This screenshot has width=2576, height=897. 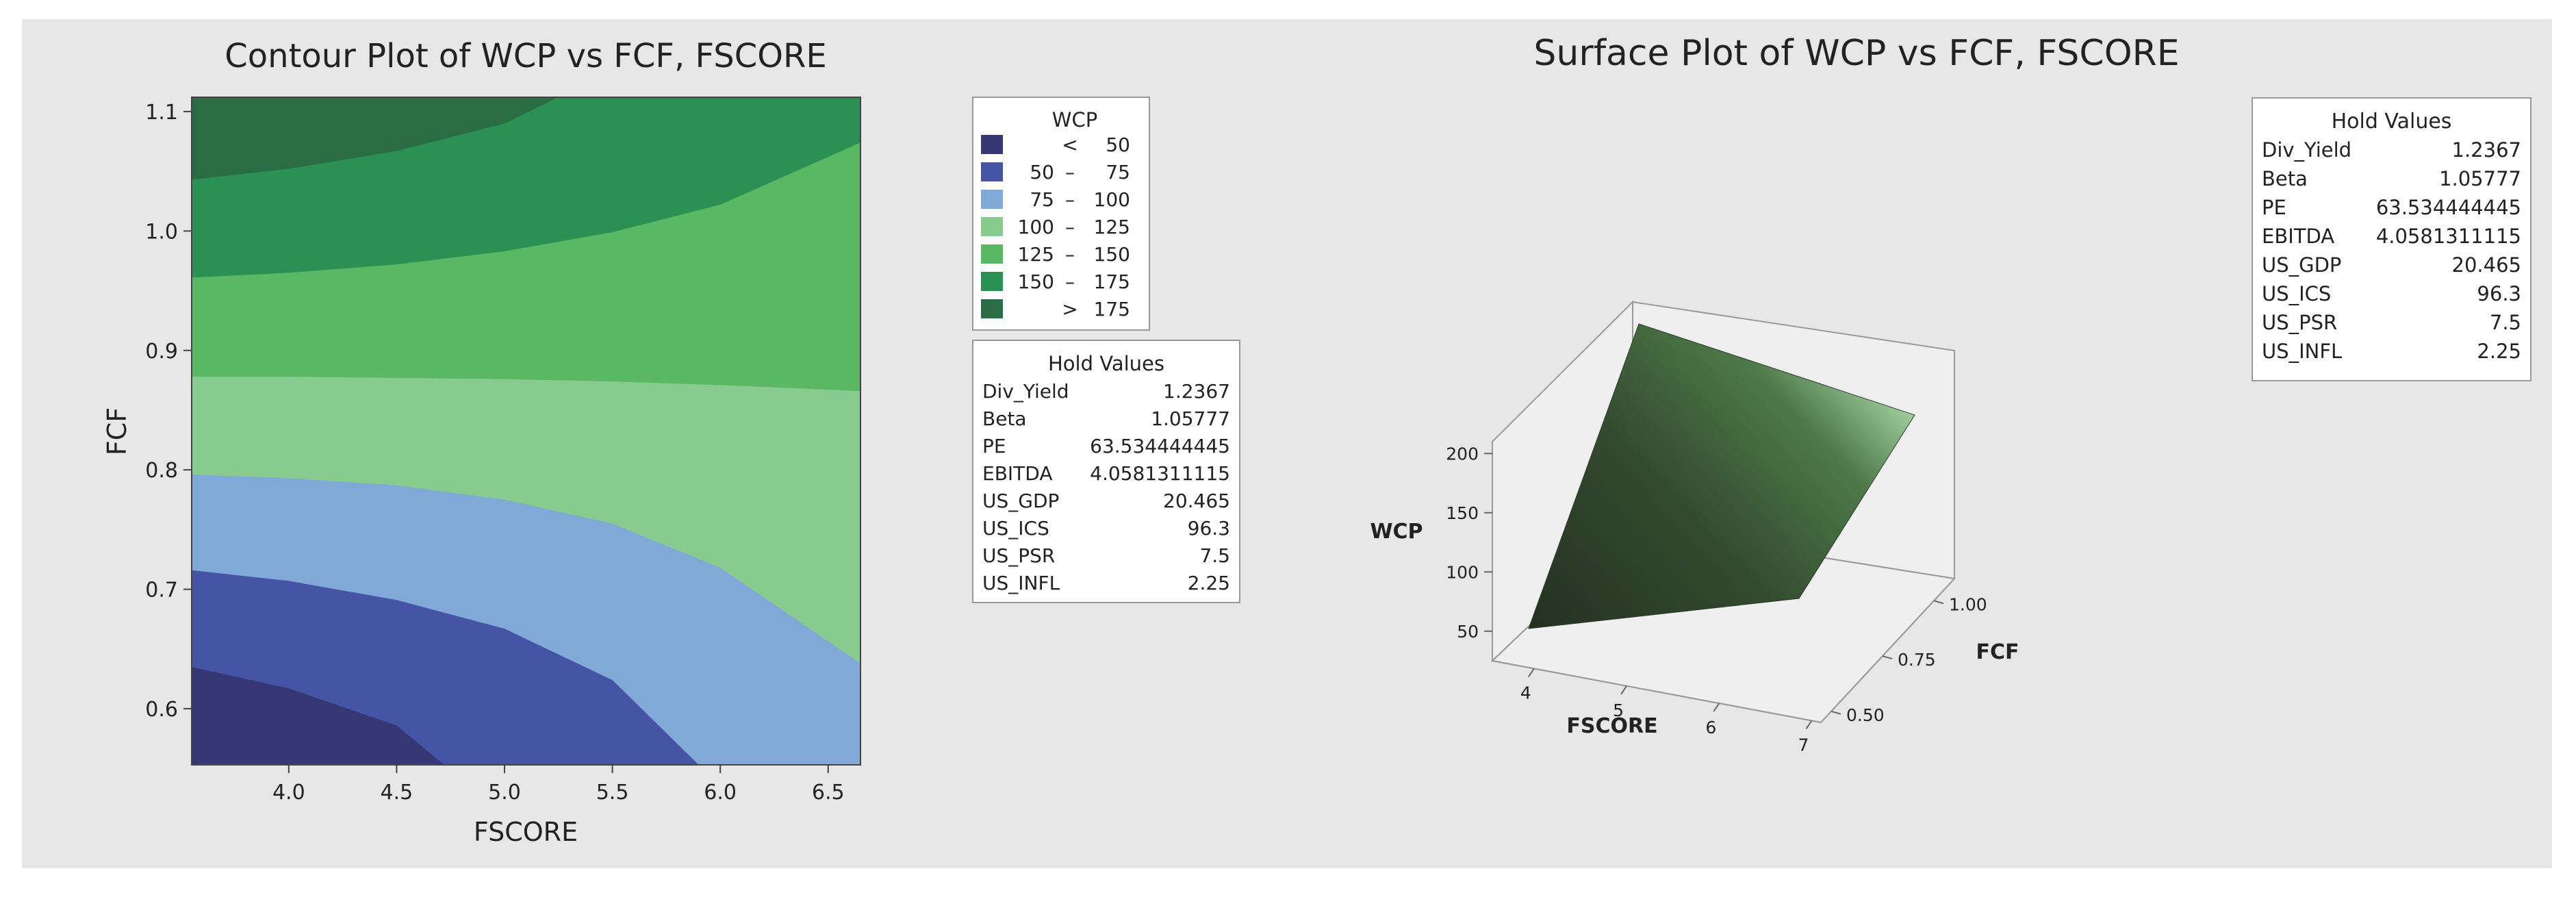 What do you see at coordinates (1463, 454) in the screenshot?
I see `surface-z-tick-label: 200` at bounding box center [1463, 454].